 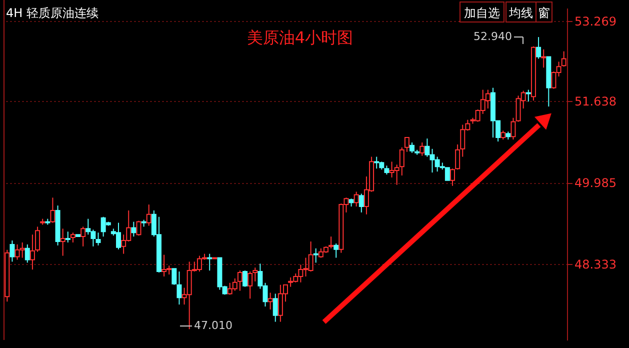 I want to click on annotation: 4H 轻质原油连续, so click(x=52, y=13).